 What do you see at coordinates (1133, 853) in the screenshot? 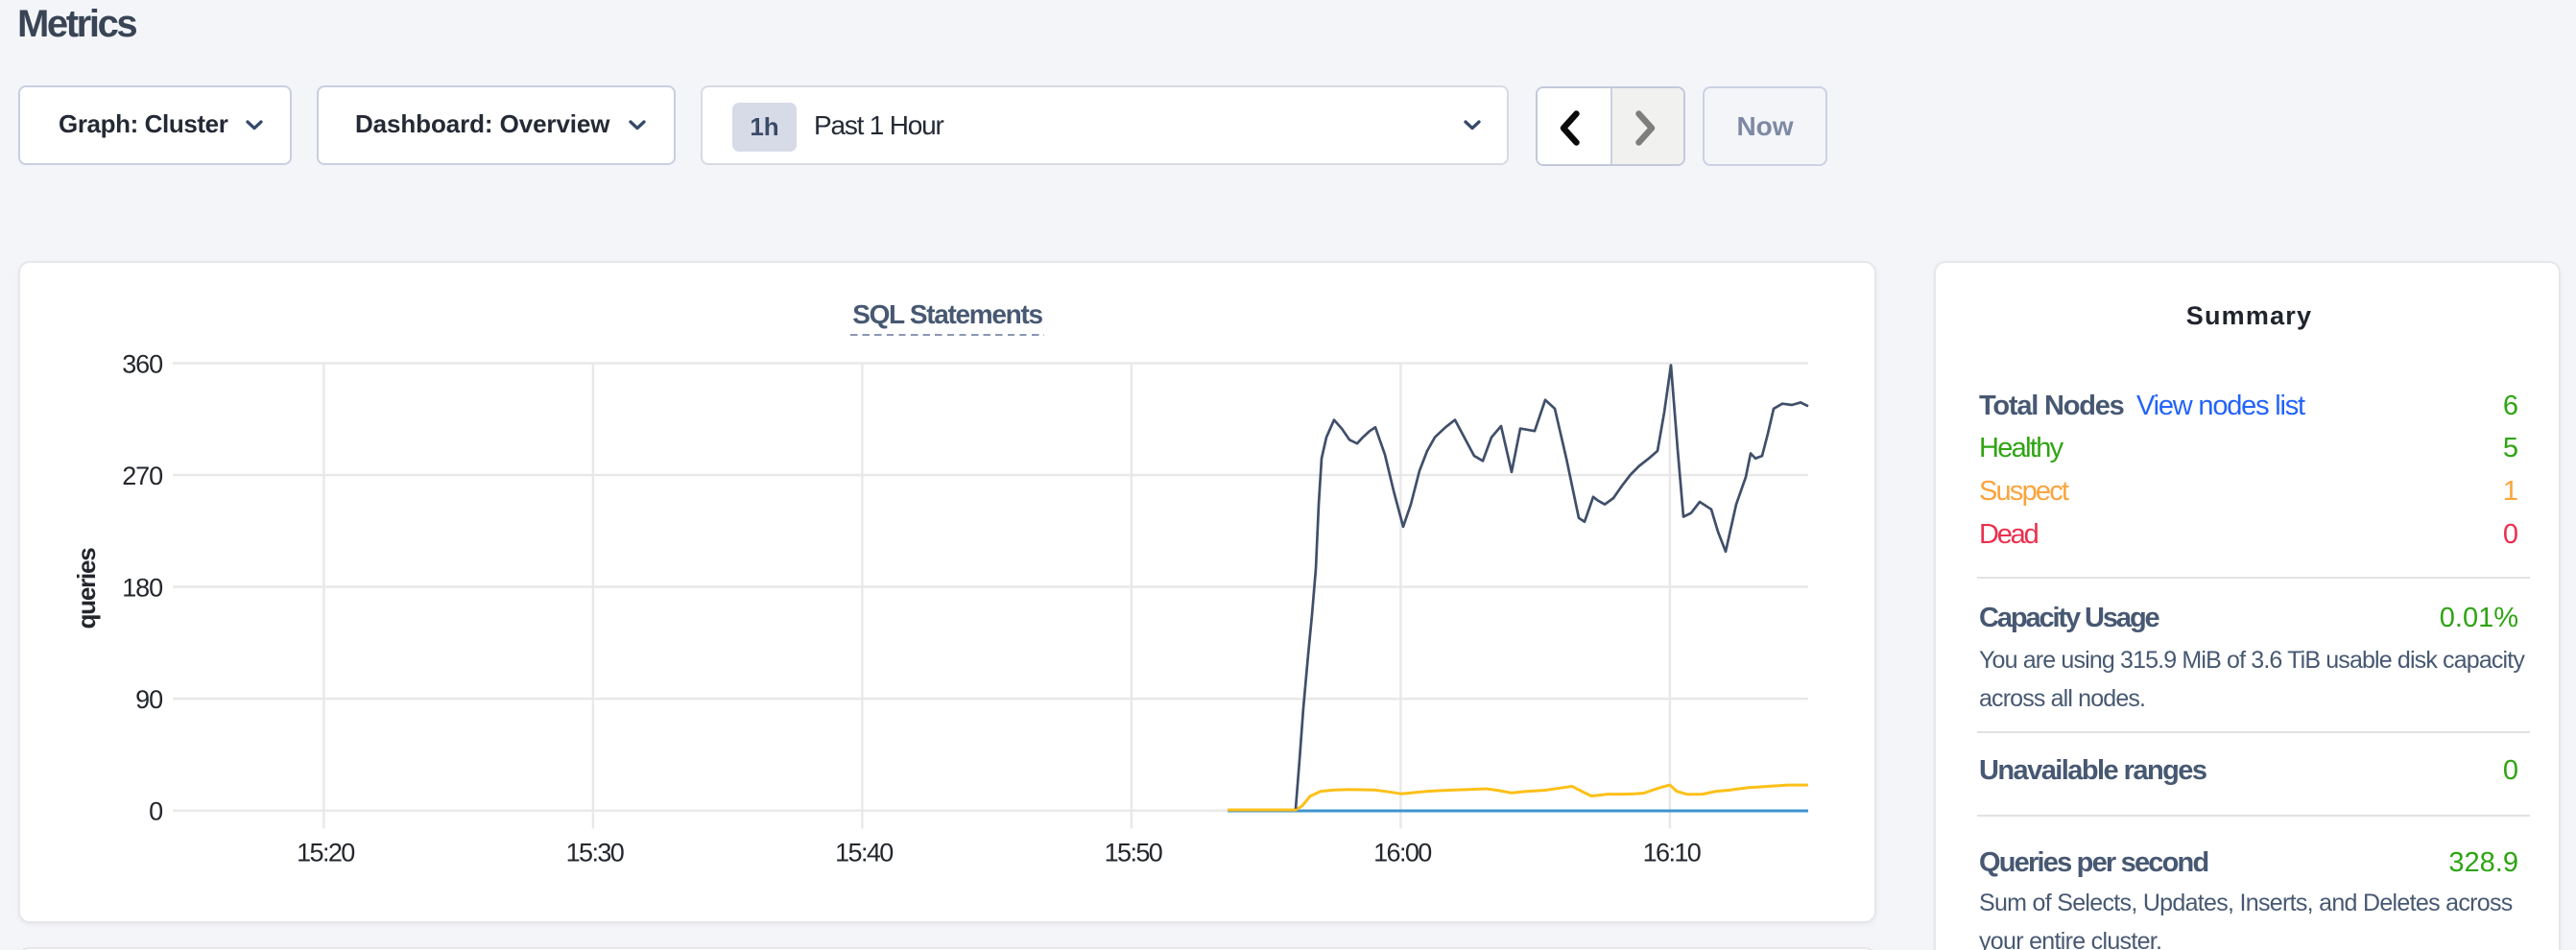
I see `svg-text: 15:50` at bounding box center [1133, 853].